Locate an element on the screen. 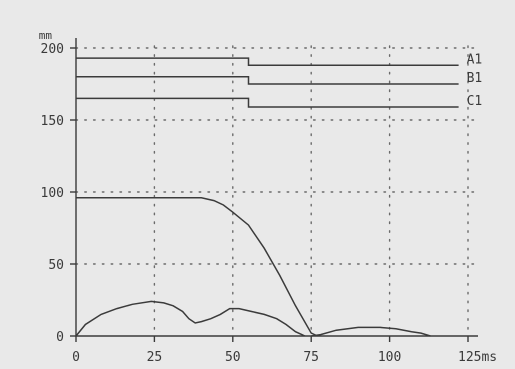 The width and height of the screenshot is (515, 369). series-line-c1 is located at coordinates (267, 102).